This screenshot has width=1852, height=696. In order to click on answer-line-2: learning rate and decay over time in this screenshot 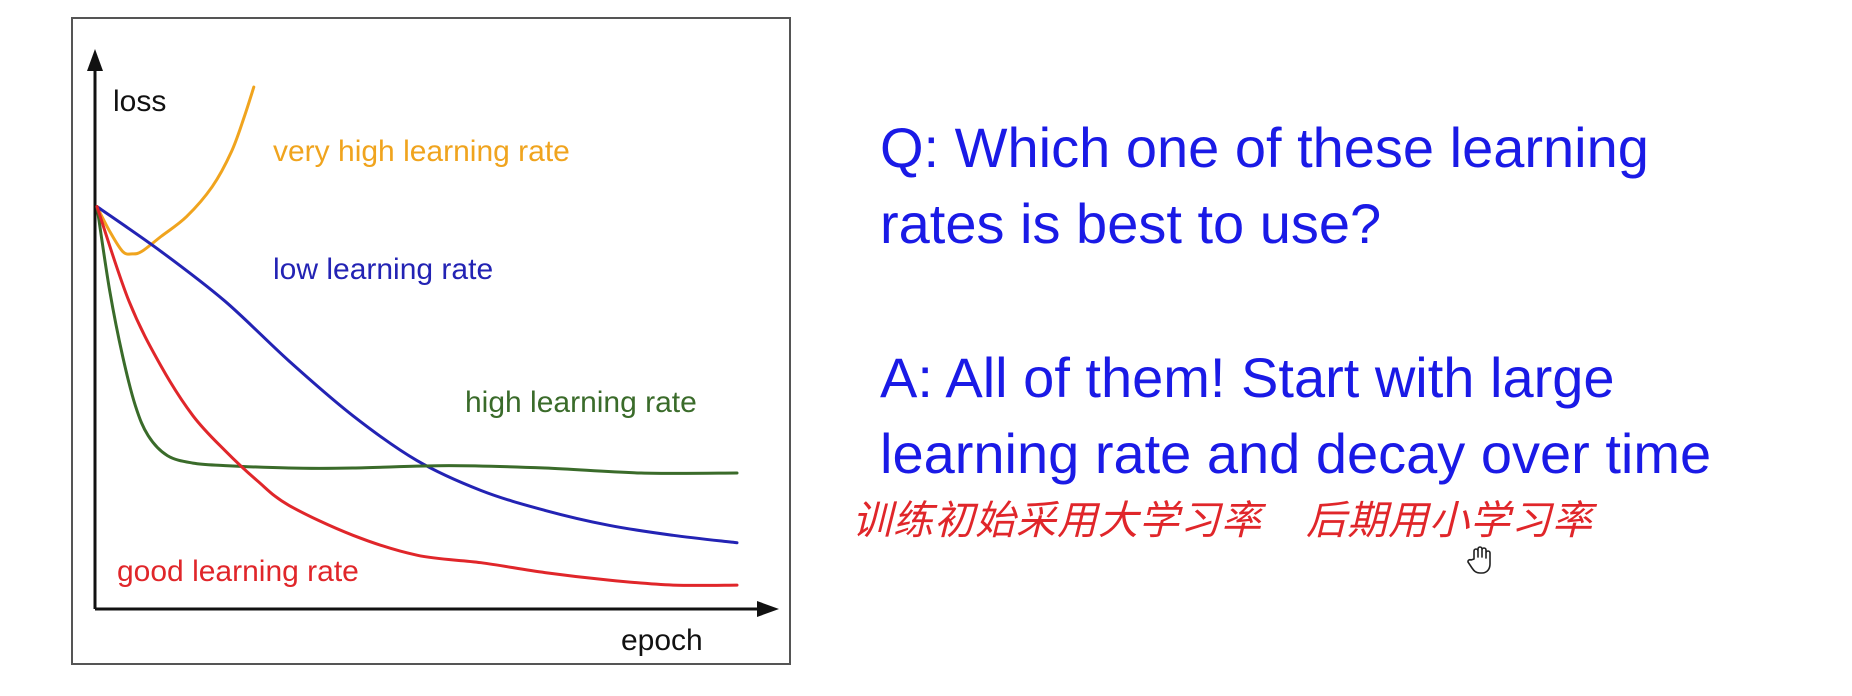, I will do `click(1296, 453)`.